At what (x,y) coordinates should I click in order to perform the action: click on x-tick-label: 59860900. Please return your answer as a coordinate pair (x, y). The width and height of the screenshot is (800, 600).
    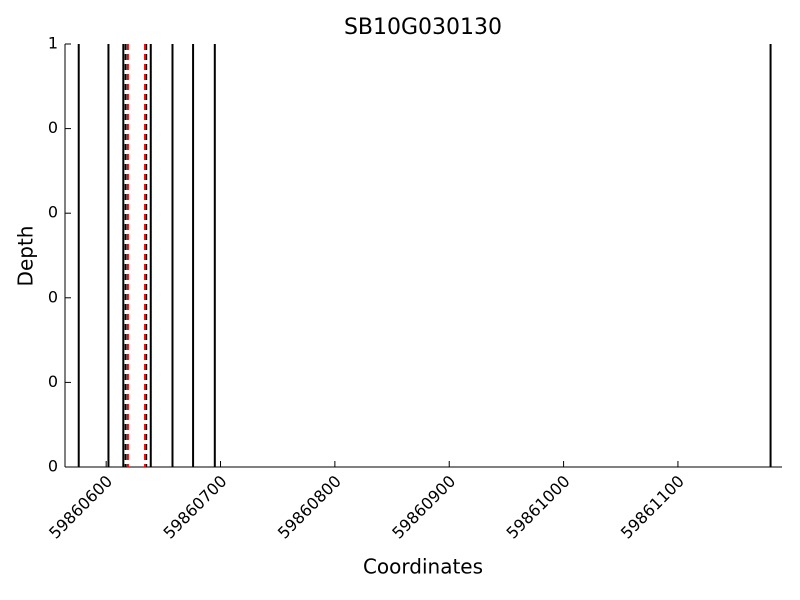
    Looking at the image, I should click on (423, 507).